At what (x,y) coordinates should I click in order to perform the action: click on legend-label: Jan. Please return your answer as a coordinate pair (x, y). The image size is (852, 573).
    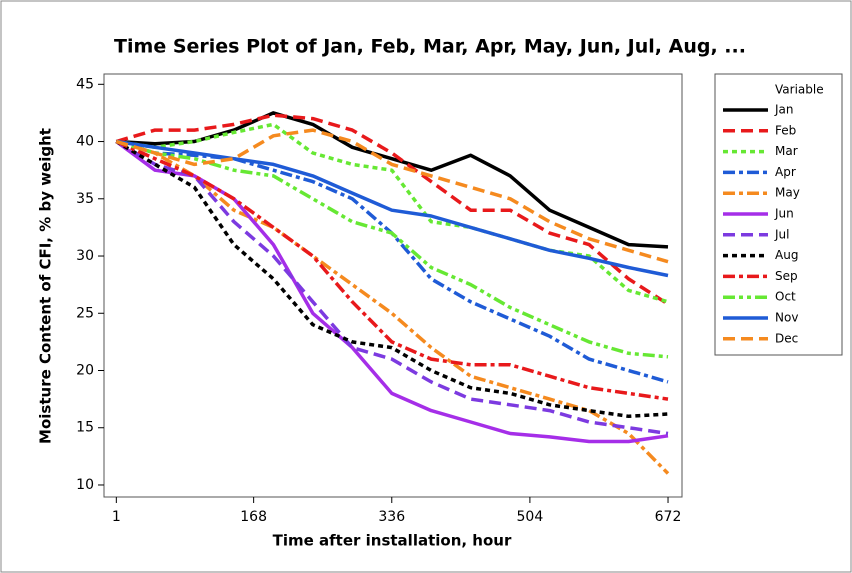
    Looking at the image, I should click on (784, 110).